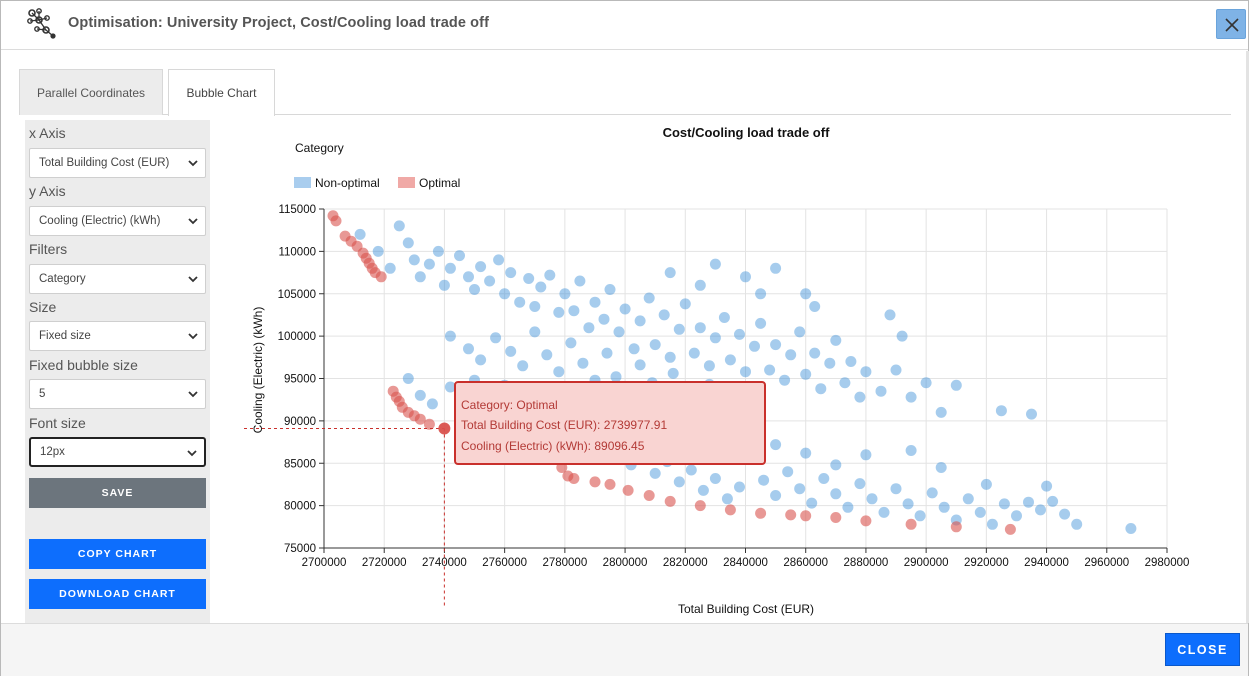  What do you see at coordinates (117, 452) in the screenshot?
I see `font-size-select: 12px` at bounding box center [117, 452].